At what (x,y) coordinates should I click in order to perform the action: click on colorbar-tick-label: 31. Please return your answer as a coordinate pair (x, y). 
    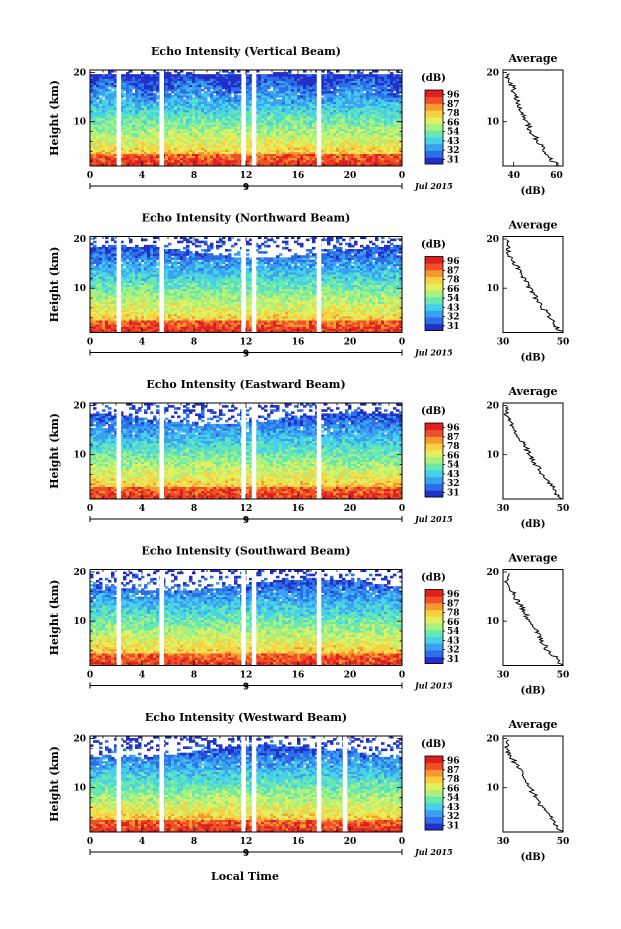
    Looking at the image, I should click on (453, 160).